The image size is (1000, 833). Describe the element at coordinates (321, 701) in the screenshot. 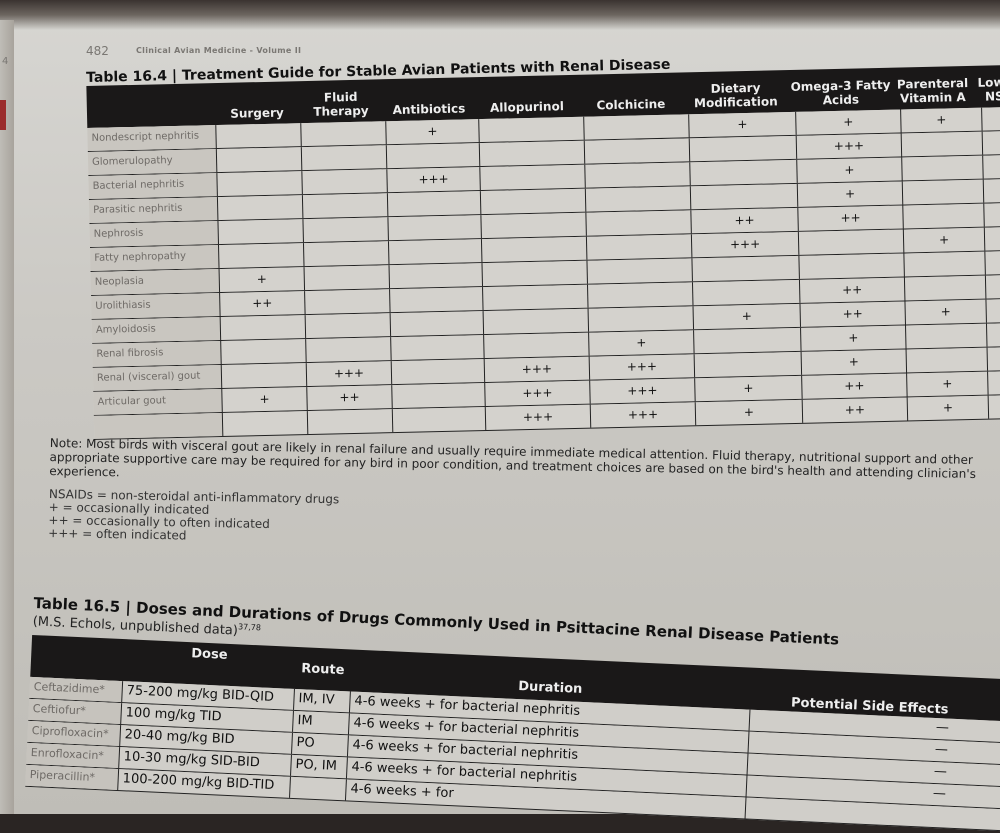

I see `route-cell: IM, IV` at that location.